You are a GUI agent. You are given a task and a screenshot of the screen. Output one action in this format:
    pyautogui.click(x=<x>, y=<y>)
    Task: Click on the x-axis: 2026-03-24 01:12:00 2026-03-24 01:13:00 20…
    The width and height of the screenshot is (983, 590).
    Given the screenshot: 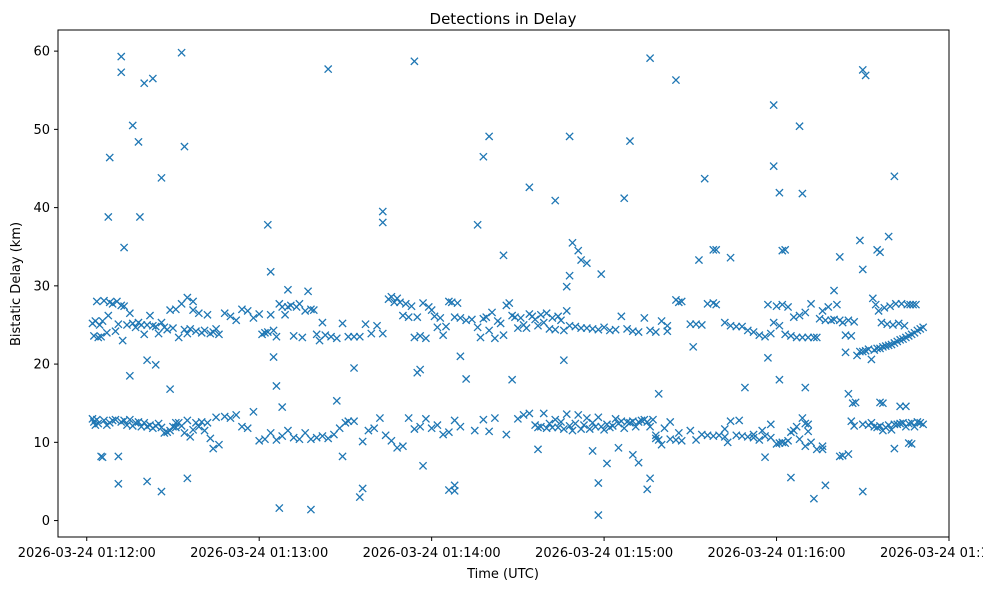 What is the action you would take?
    pyautogui.click(x=500, y=549)
    